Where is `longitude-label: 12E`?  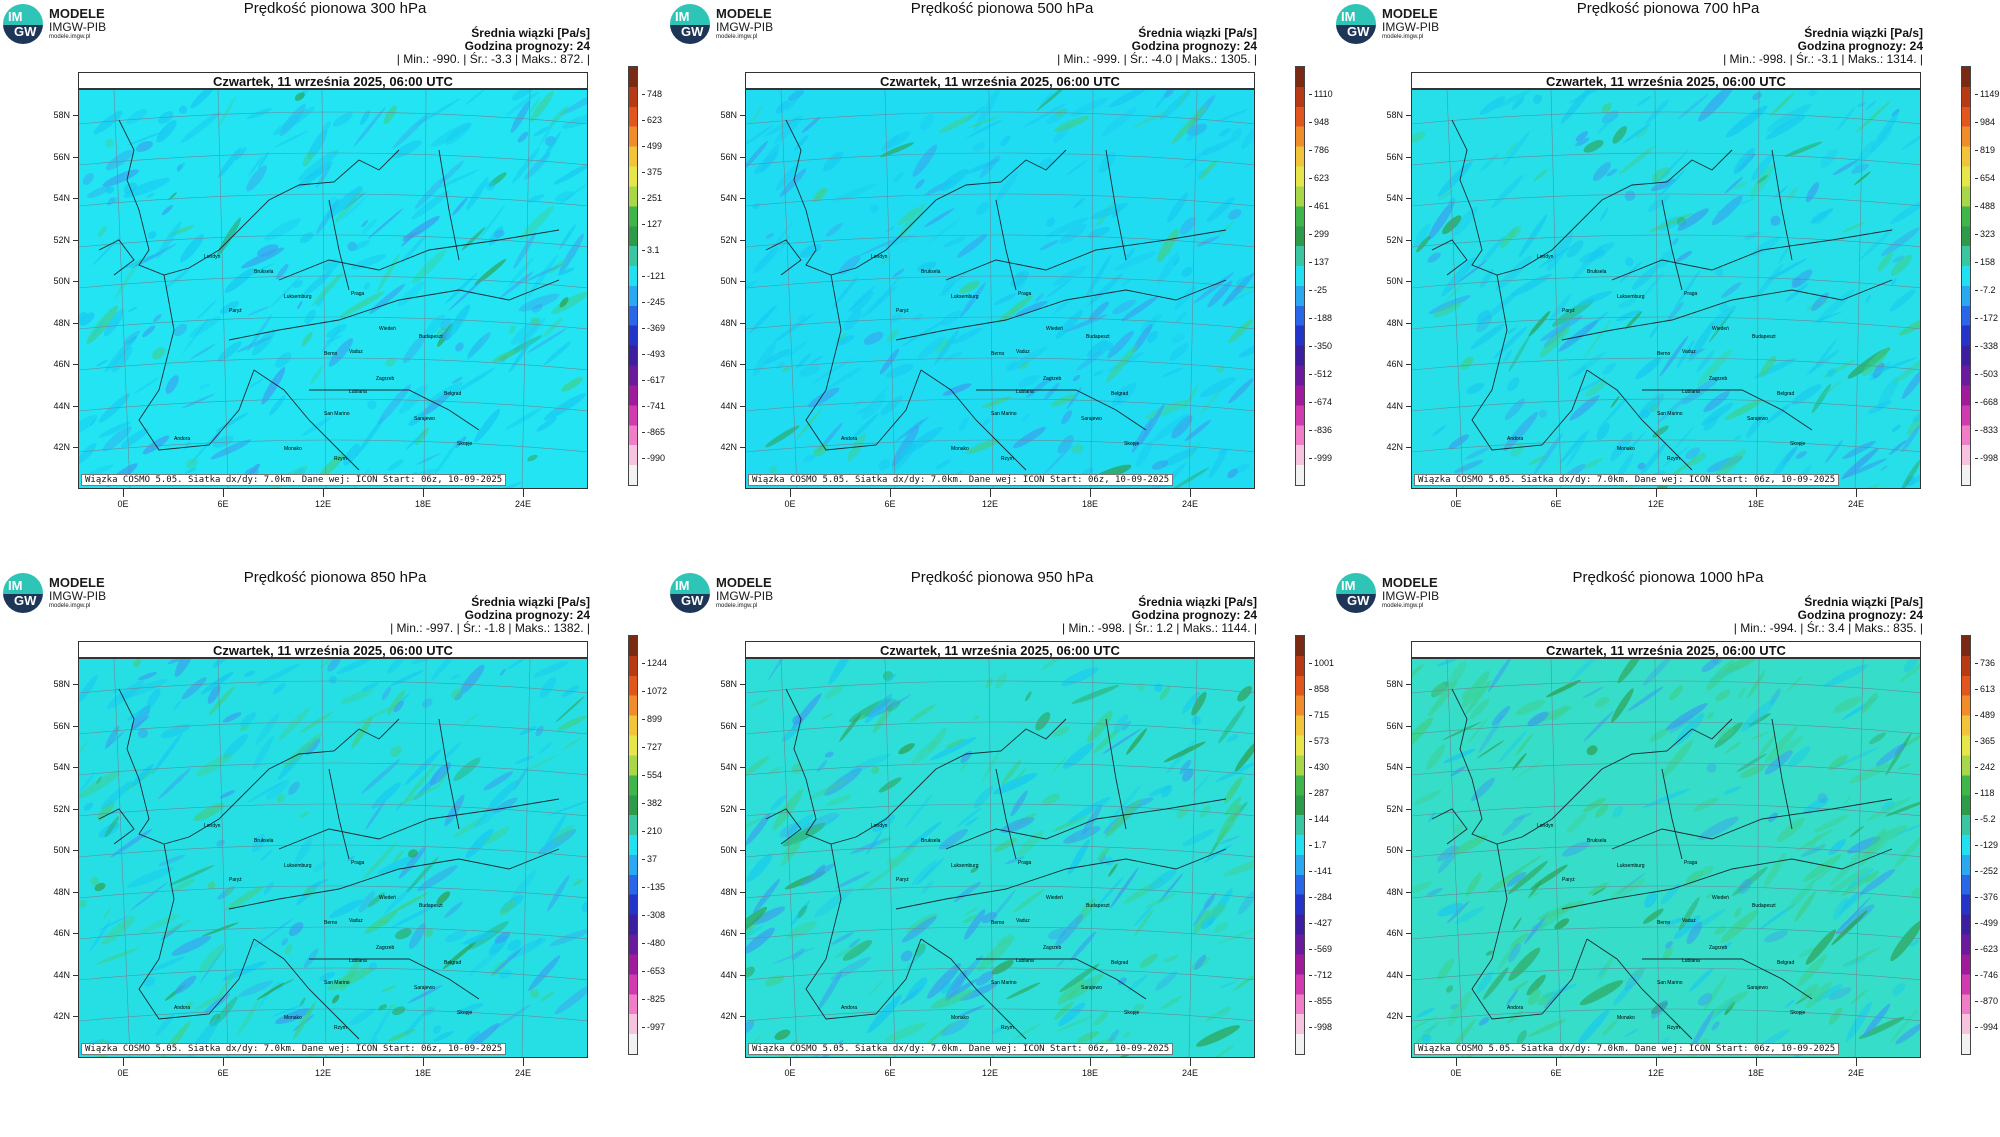
longitude-label: 12E is located at coordinates (323, 1073).